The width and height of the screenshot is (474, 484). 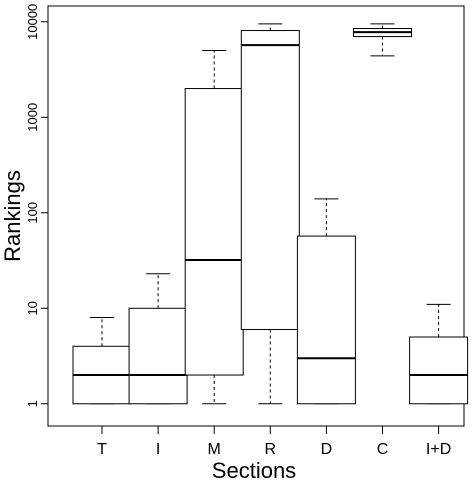 I want to click on x-axis: T I M R D C I+D, so click(x=274, y=442).